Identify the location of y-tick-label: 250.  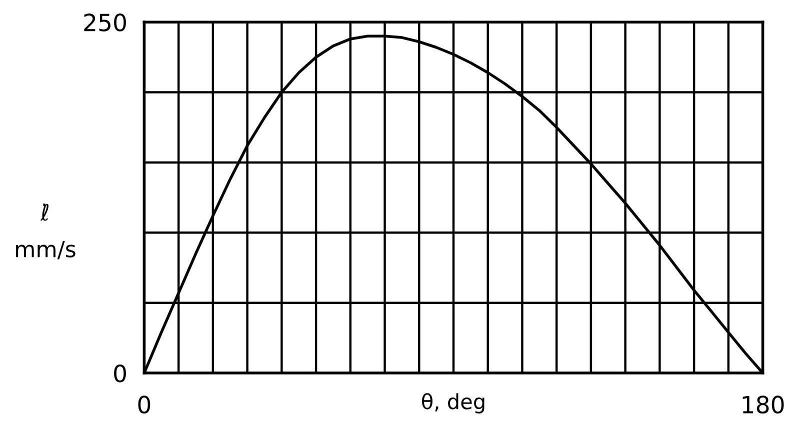
(105, 23).